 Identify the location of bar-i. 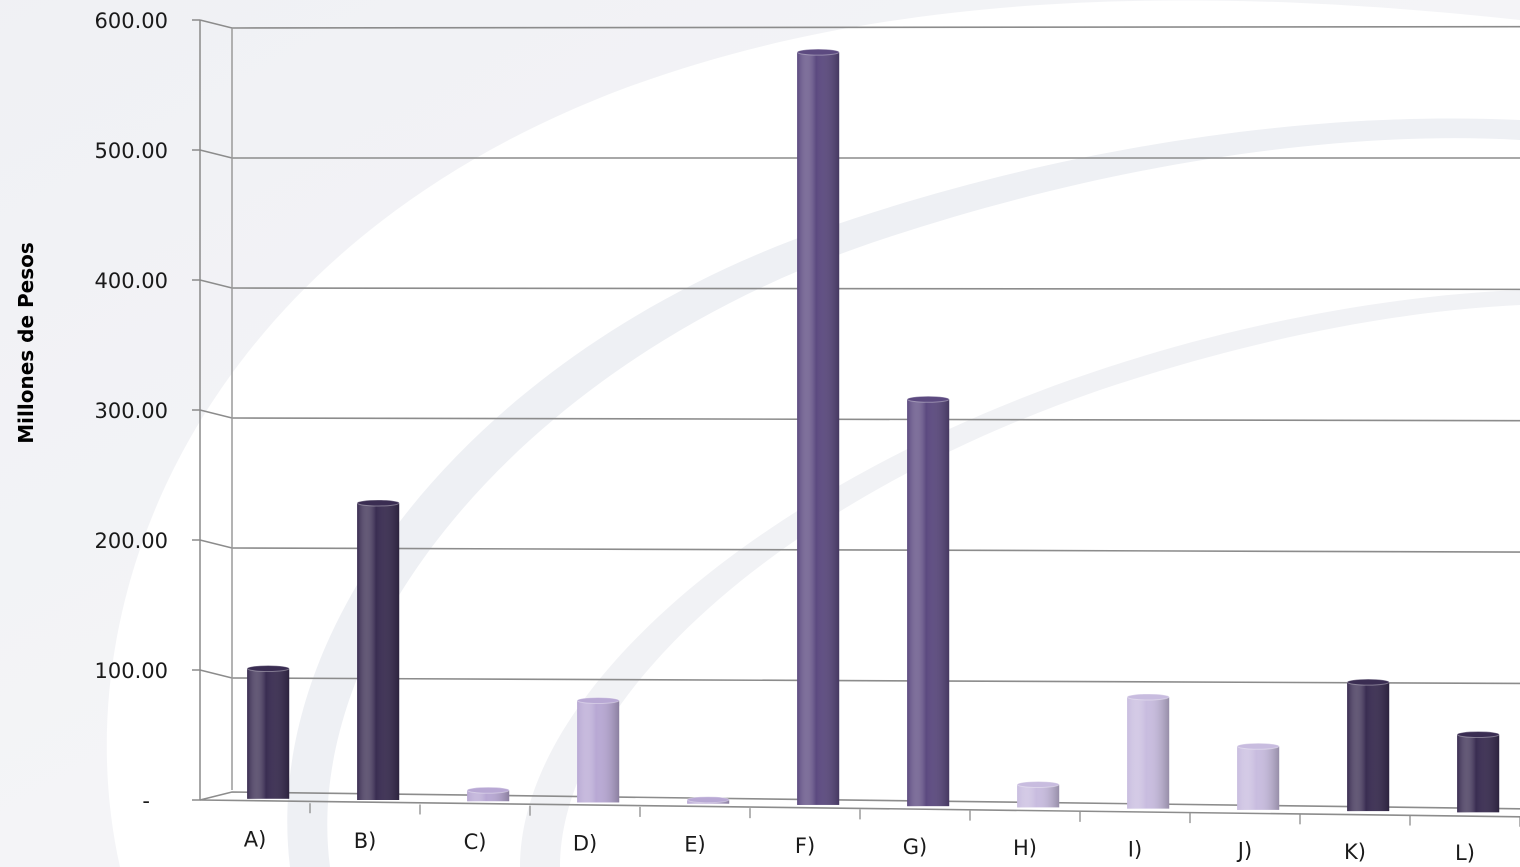
(1148, 751).